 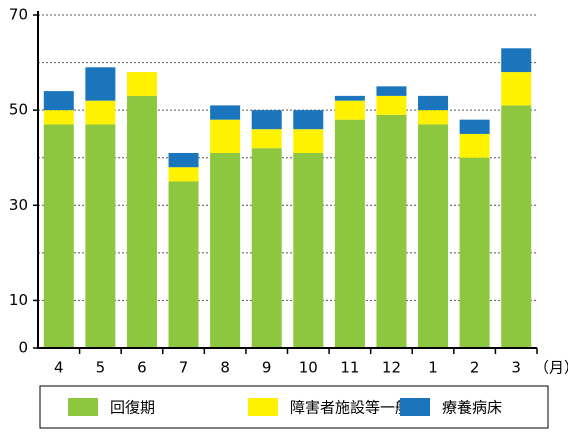 What do you see at coordinates (516, 368) in the screenshot?
I see `x-tick-label: 3` at bounding box center [516, 368].